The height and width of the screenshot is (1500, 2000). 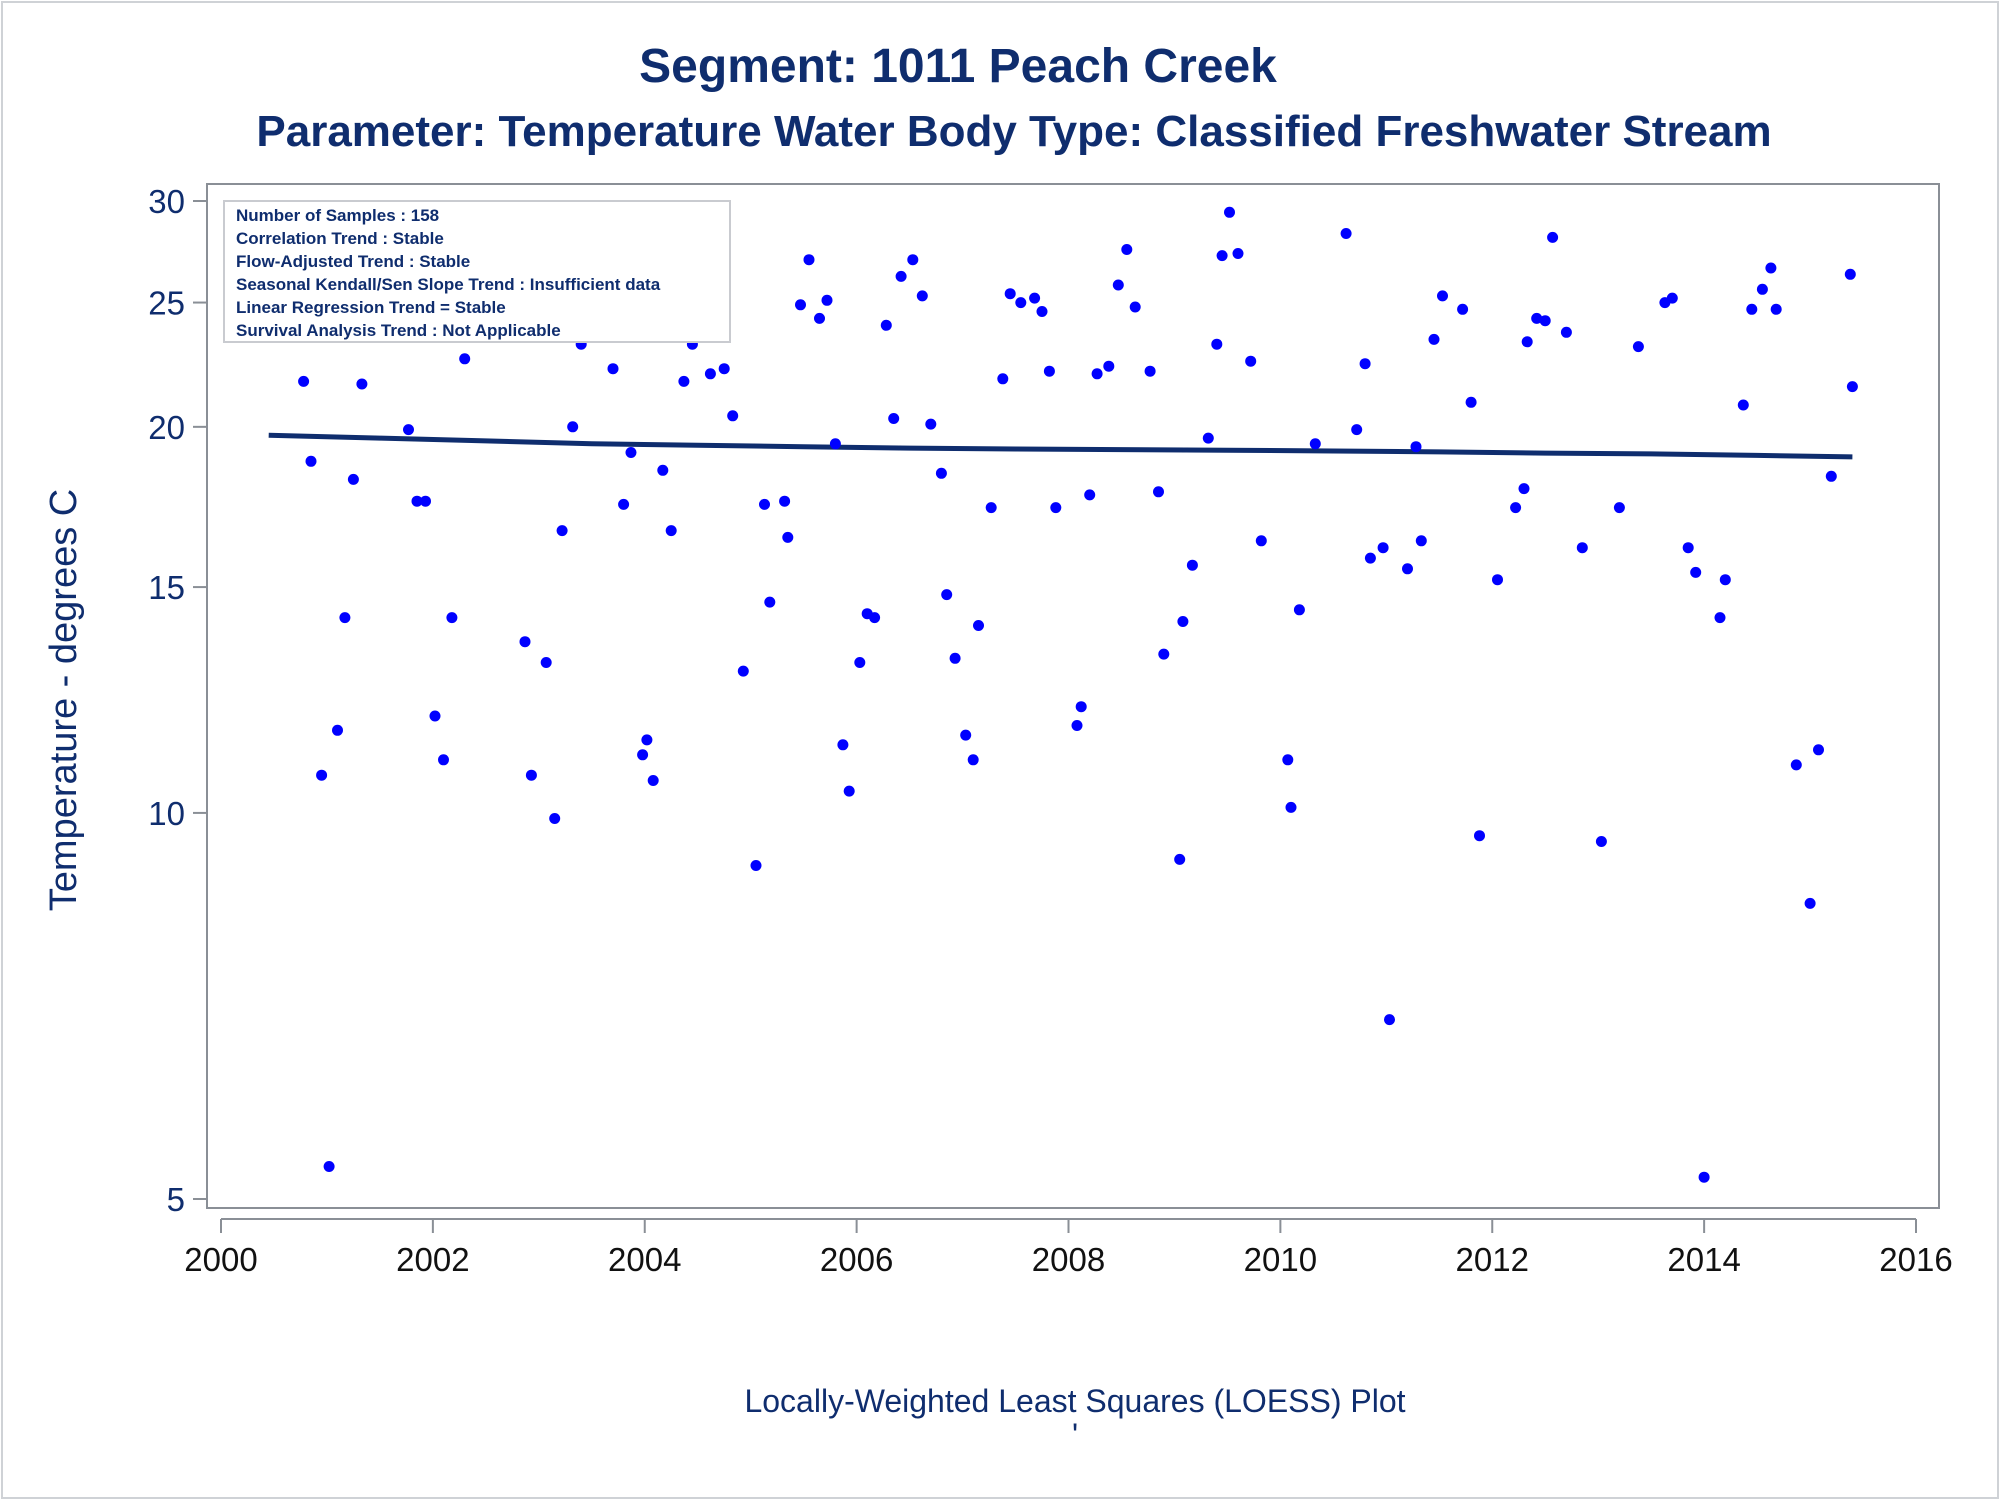 What do you see at coordinates (1915, 1259) in the screenshot?
I see `x-tick-label: 2016` at bounding box center [1915, 1259].